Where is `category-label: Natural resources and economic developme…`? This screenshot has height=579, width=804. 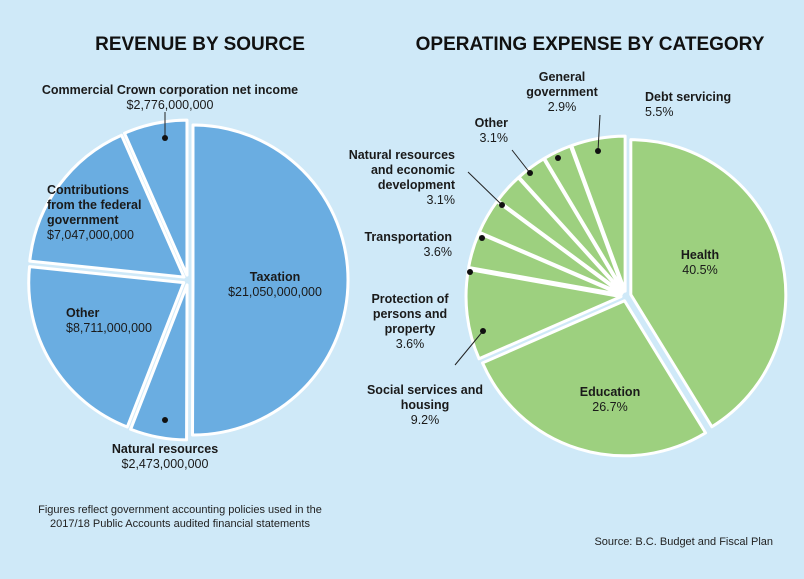 category-label: Natural resources and economic developme… is located at coordinates (401, 170).